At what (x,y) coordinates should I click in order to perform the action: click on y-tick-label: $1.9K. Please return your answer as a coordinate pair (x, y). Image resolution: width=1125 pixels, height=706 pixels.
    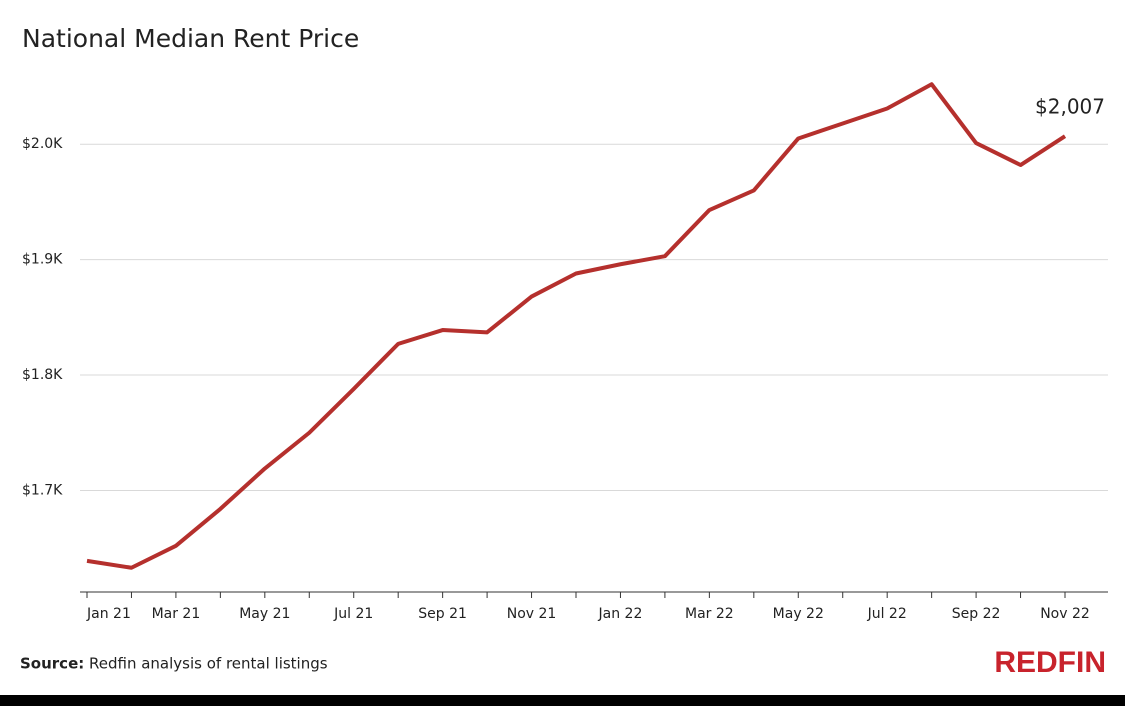
    Looking at the image, I should click on (42, 260).